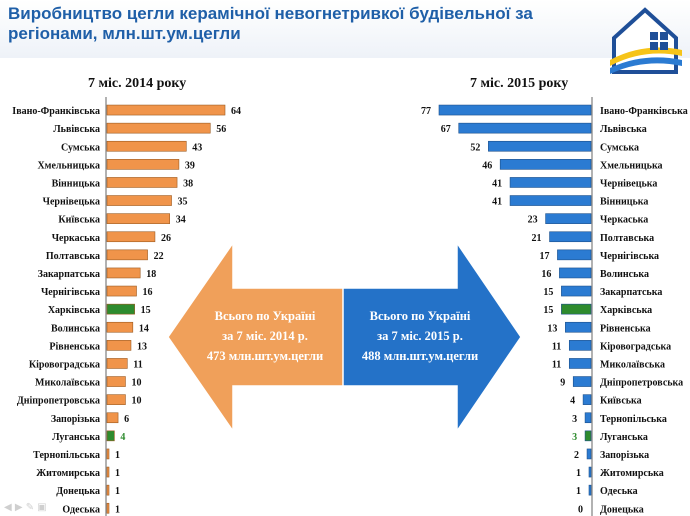 The height and width of the screenshot is (516, 690). I want to click on data-label-2014: 11, so click(137, 364).